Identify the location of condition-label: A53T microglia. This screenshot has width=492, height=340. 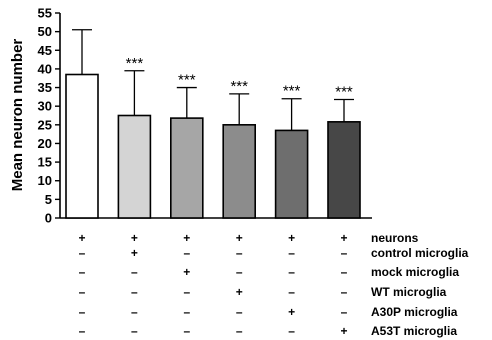
(414, 331).